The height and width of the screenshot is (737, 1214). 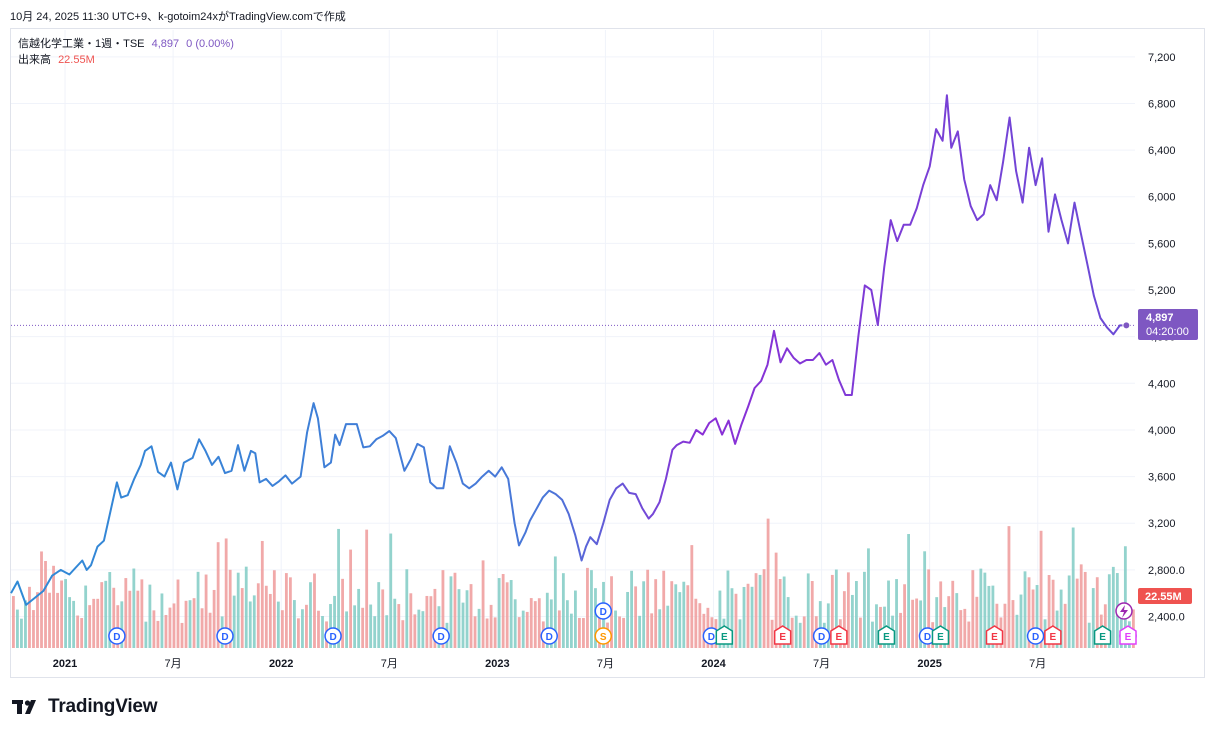 I want to click on legend-volume-row: 出来高 22.55M, so click(x=126, y=60).